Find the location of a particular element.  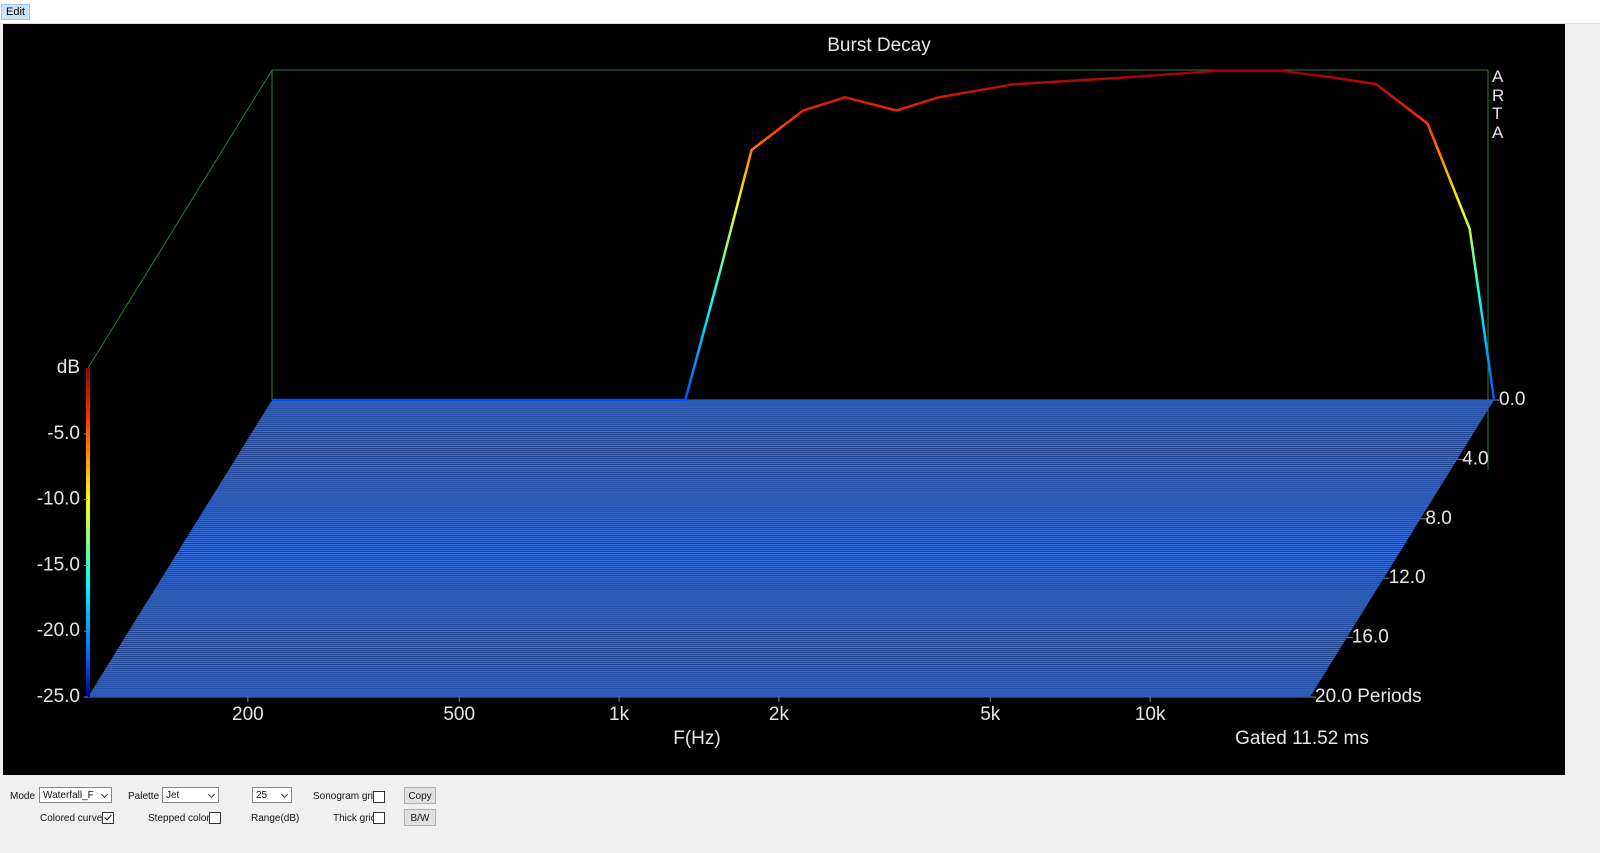

z-tick-label: 0.0 is located at coordinates (1512, 399).